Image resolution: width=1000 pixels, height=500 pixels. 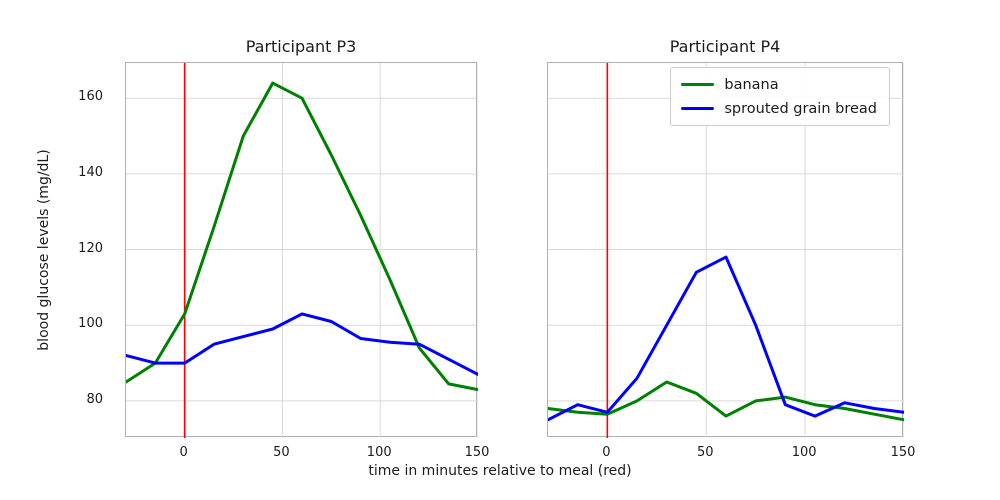 What do you see at coordinates (800, 108) in the screenshot?
I see `legend-label: sprouted grain bread` at bounding box center [800, 108].